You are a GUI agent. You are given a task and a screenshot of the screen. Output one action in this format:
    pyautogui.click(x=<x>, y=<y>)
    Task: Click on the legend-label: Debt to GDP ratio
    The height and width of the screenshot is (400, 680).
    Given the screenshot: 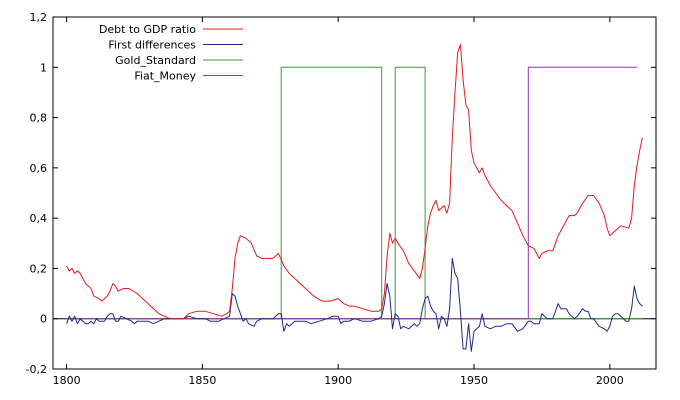 What is the action you would take?
    pyautogui.click(x=147, y=29)
    